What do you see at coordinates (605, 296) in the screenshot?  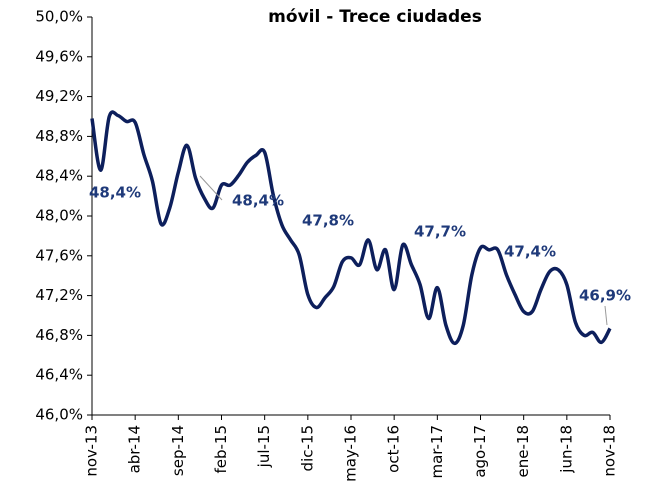 I see `annotation: 46,9%` at bounding box center [605, 296].